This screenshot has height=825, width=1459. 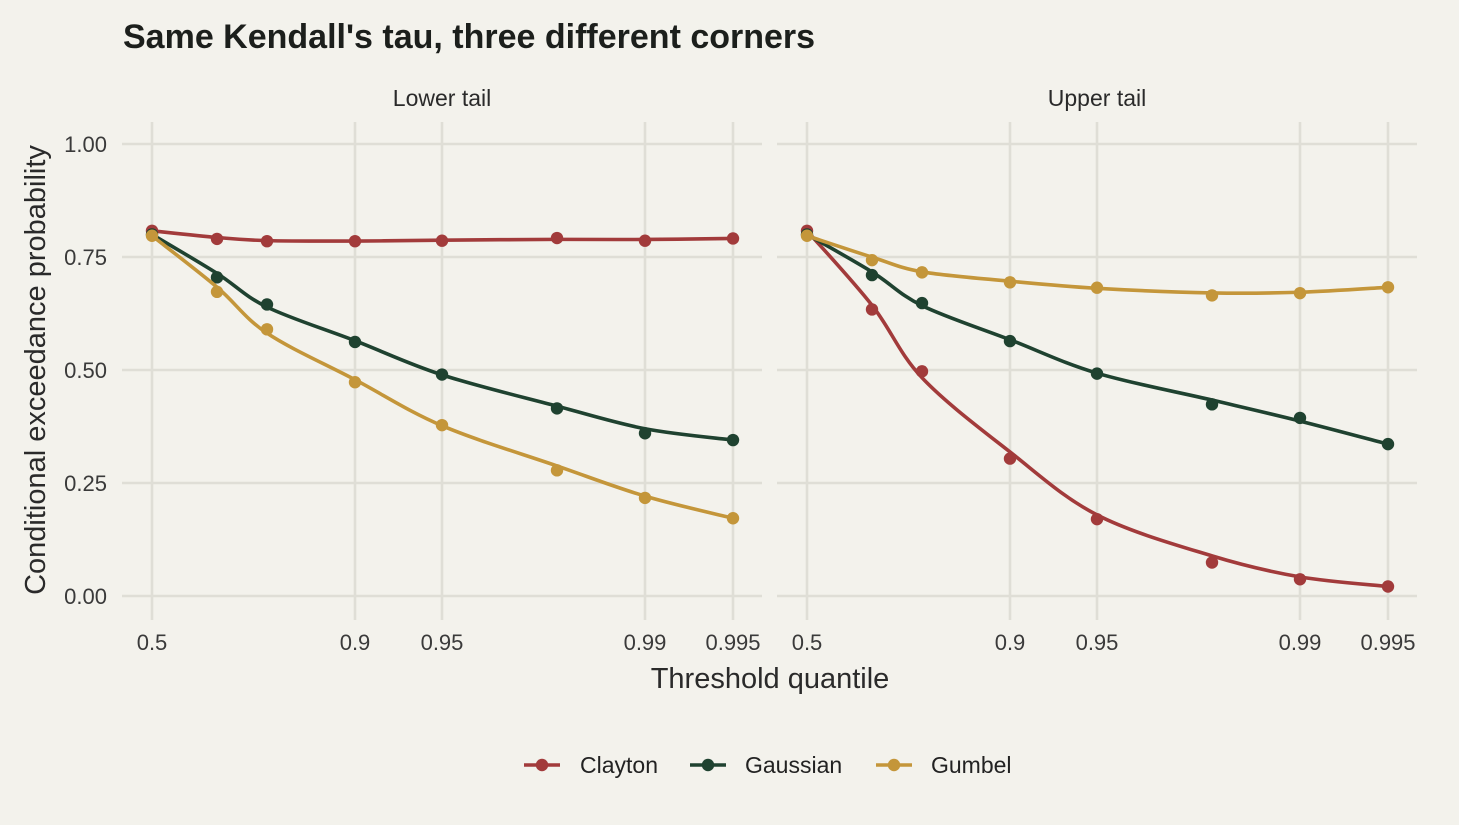 I want to click on legend-label-gumbel: Gumbel, so click(x=971, y=765).